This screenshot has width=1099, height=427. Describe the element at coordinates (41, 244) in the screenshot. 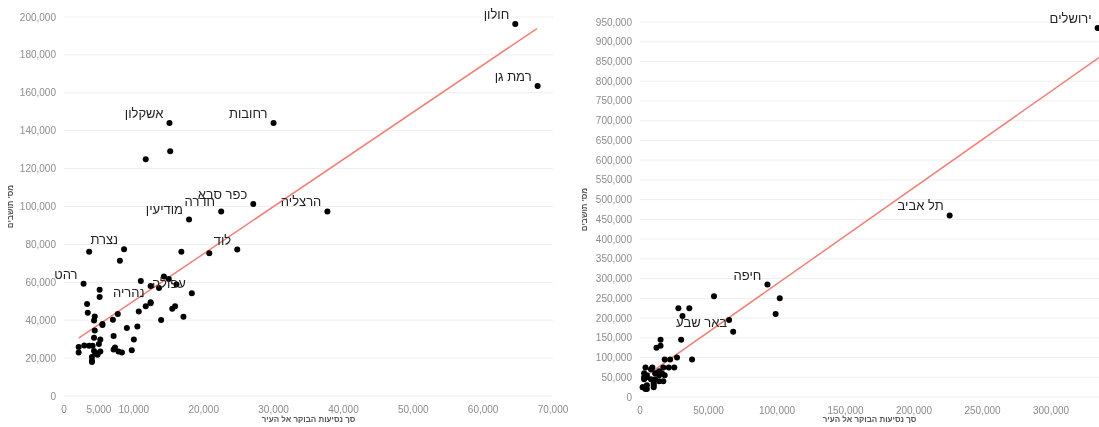

I see `y-tick-label: 80,000` at that location.